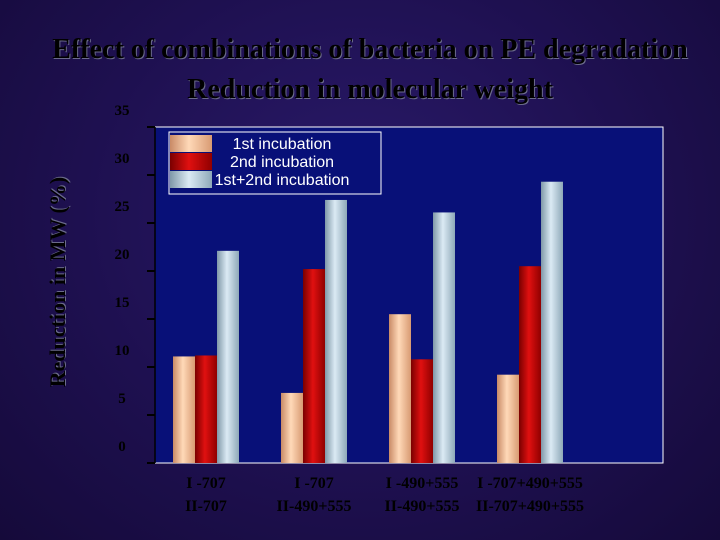 Image resolution: width=720 pixels, height=540 pixels. Describe the element at coordinates (122, 303) in the screenshot. I see `y-tick-label: 15` at that location.